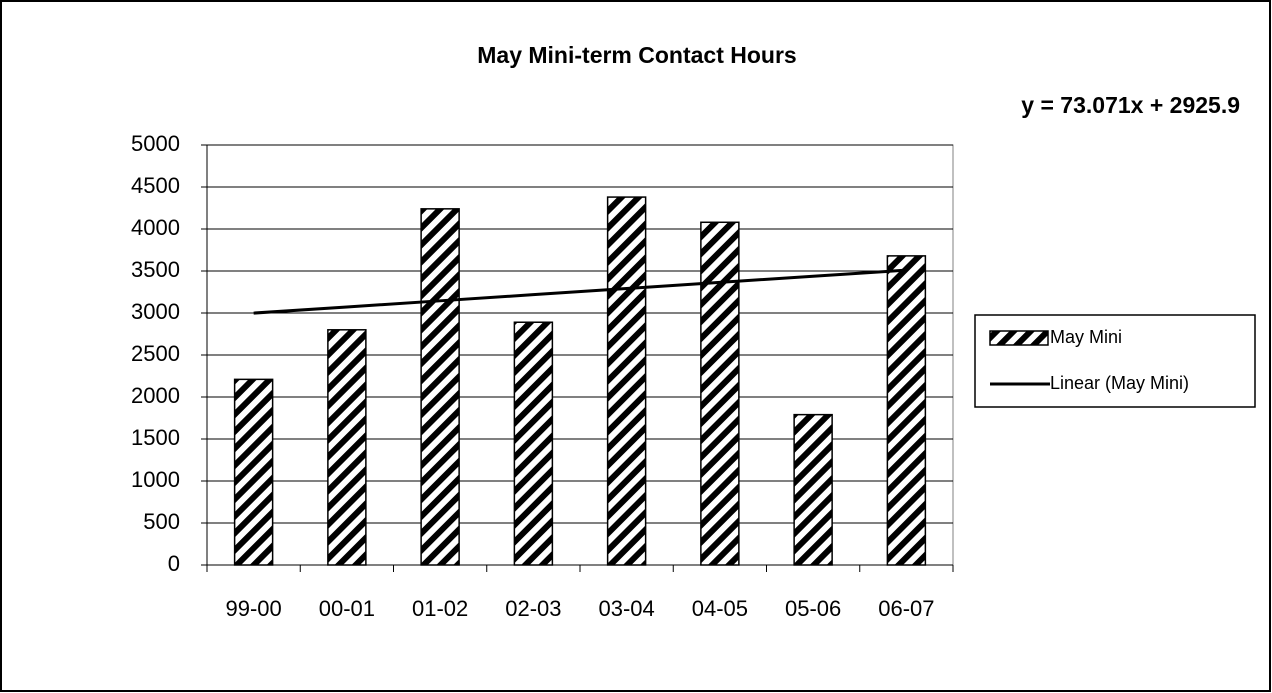 The height and width of the screenshot is (693, 1272). I want to click on x-tick-label: 02-03, so click(533, 608).